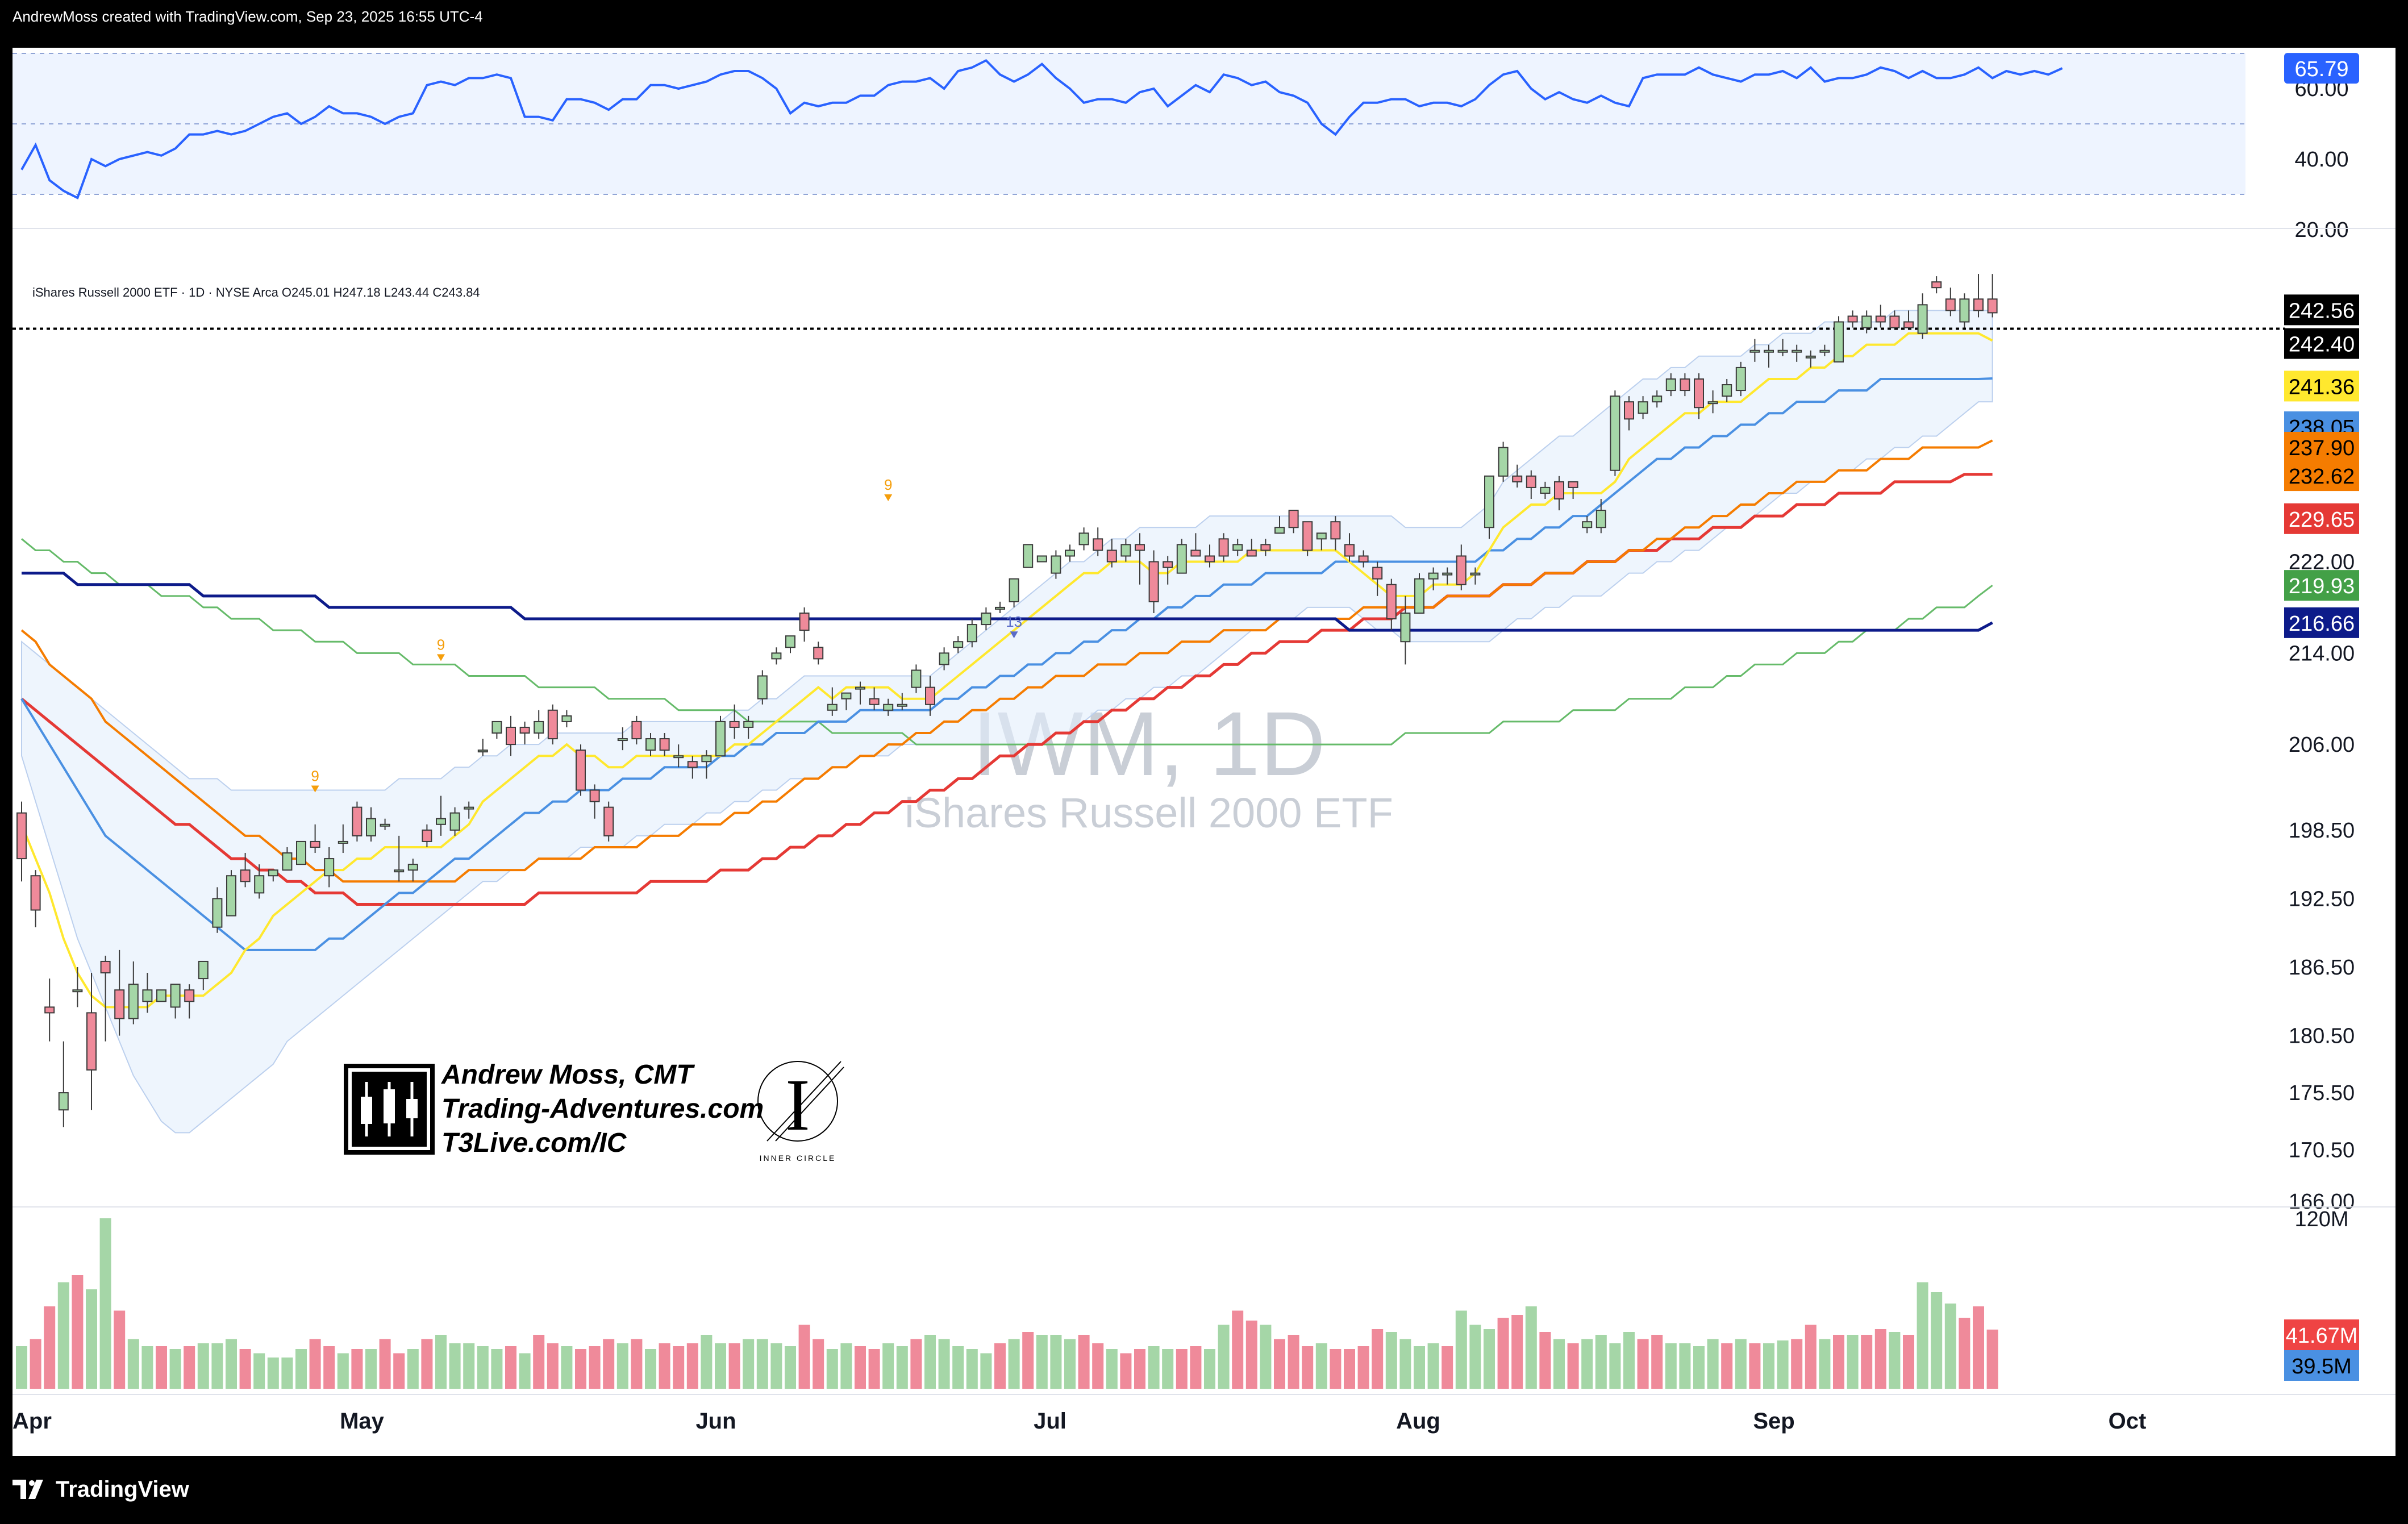  What do you see at coordinates (800, 1103) in the screenshot?
I see `inner-circle-icon: I` at bounding box center [800, 1103].